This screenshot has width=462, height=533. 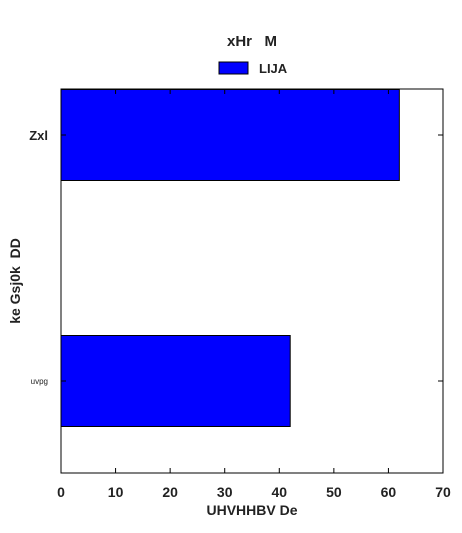 I want to click on legend-label: LIJA, so click(x=273, y=68).